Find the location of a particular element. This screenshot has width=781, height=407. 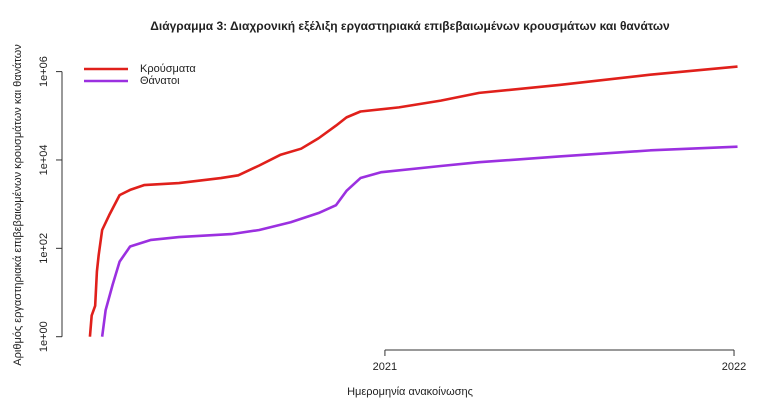

y-tick-label: 1e+06 is located at coordinates (44, 71).